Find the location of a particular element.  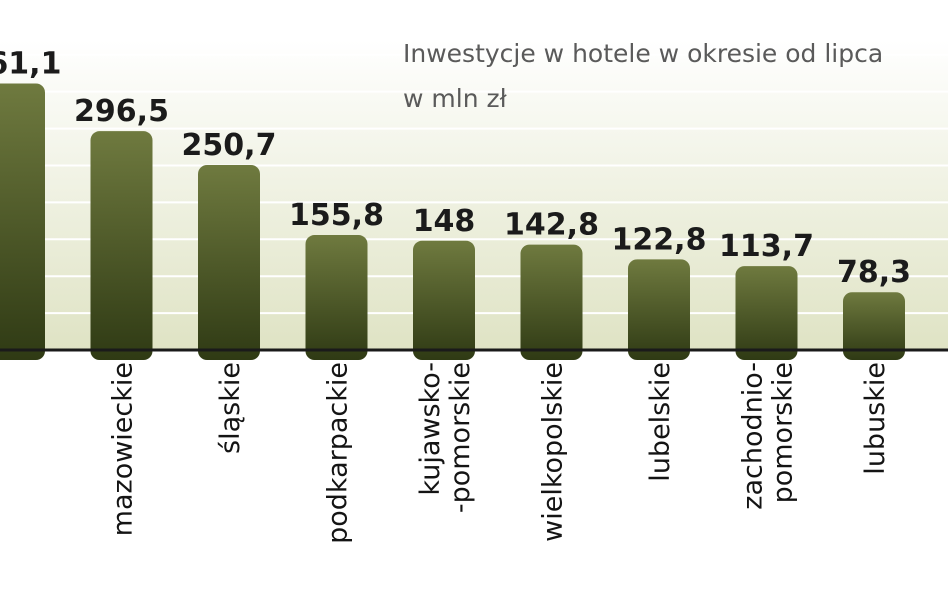

category-label: wielkopolskie is located at coordinates (553, 452).